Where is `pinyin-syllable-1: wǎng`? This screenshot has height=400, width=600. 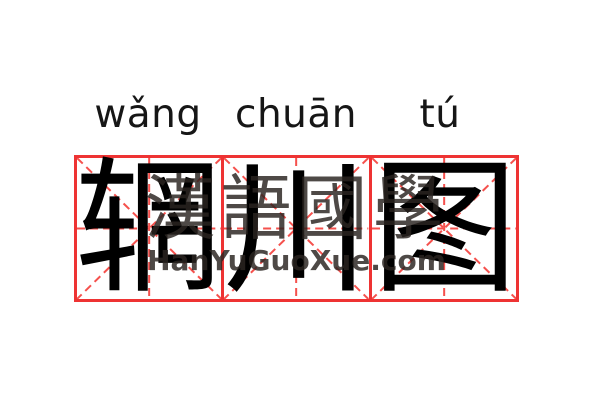 pinyin-syllable-1: wǎng is located at coordinates (148, 114).